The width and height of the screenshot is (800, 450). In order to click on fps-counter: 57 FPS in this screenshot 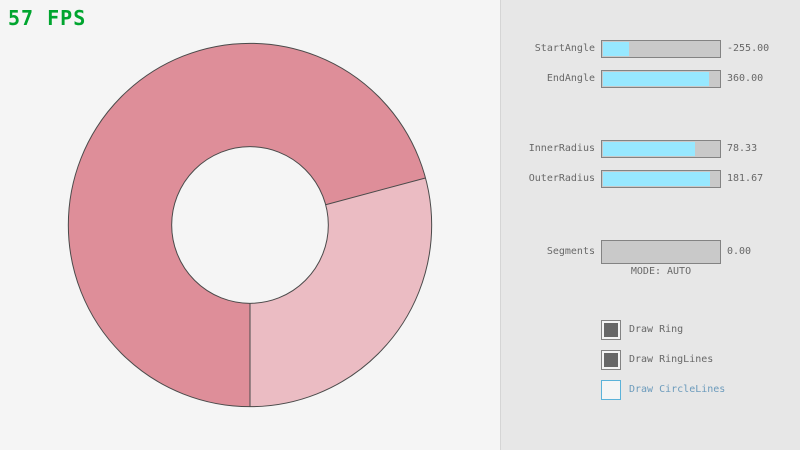, I will do `click(47, 18)`.